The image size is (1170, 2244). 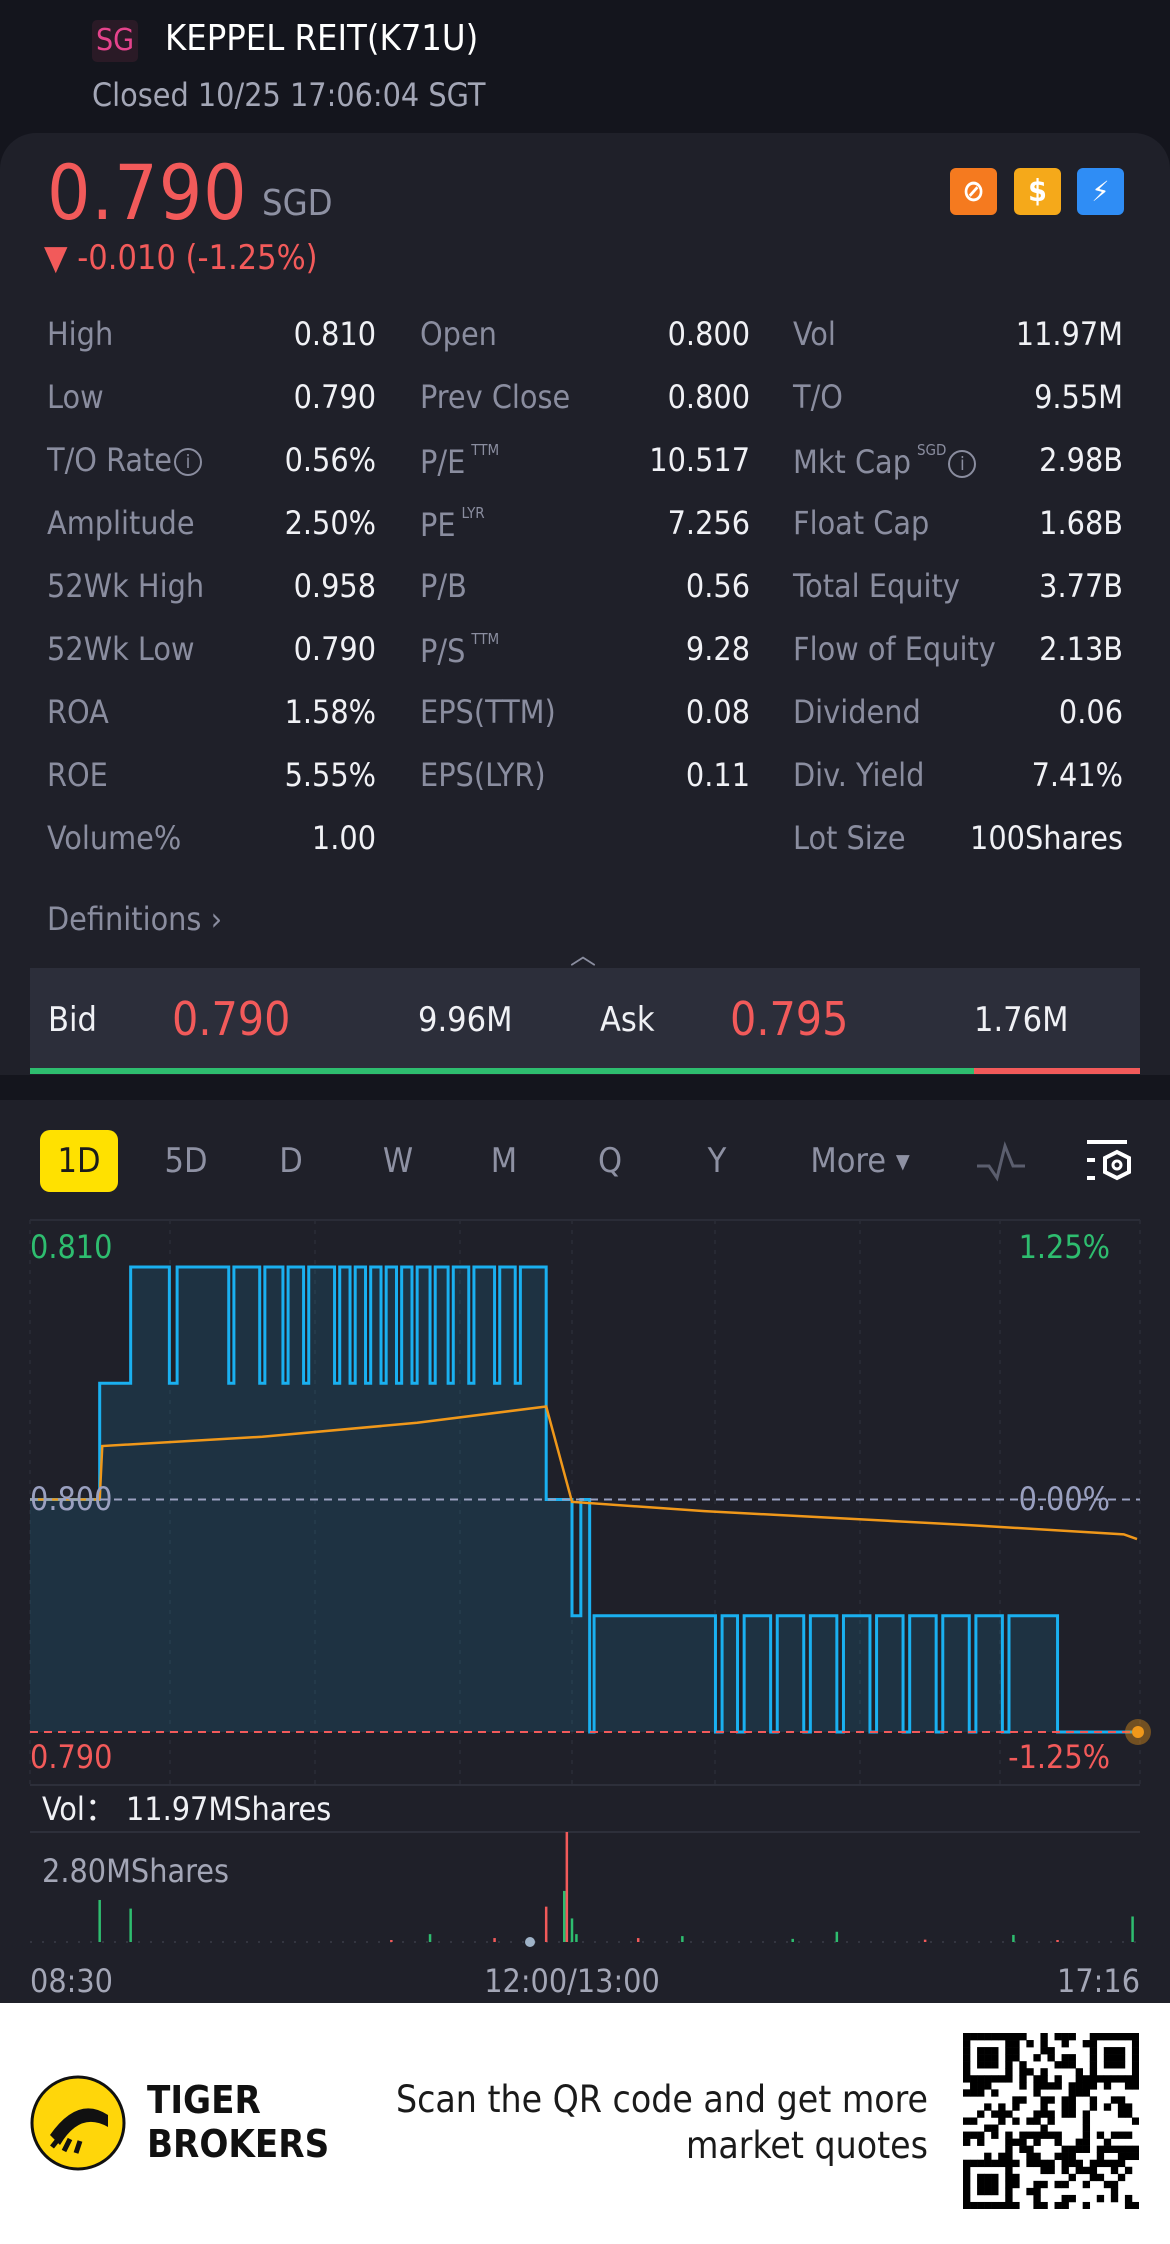 What do you see at coordinates (483, 775) in the screenshot?
I see `stat-label: EPS(LYR)` at bounding box center [483, 775].